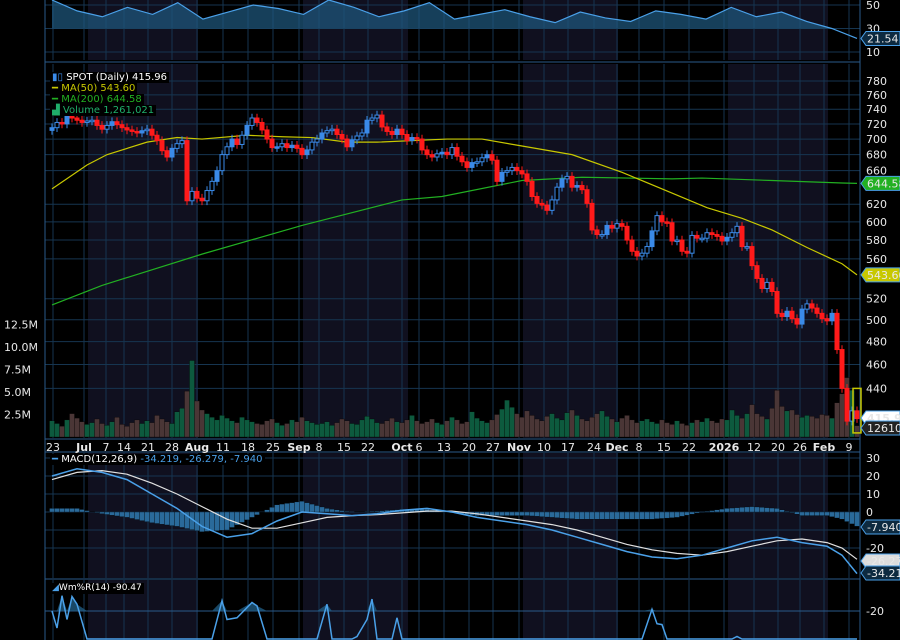  I want to click on macd-legend-values: -34.219, -26.279, -7.940, so click(201, 459).